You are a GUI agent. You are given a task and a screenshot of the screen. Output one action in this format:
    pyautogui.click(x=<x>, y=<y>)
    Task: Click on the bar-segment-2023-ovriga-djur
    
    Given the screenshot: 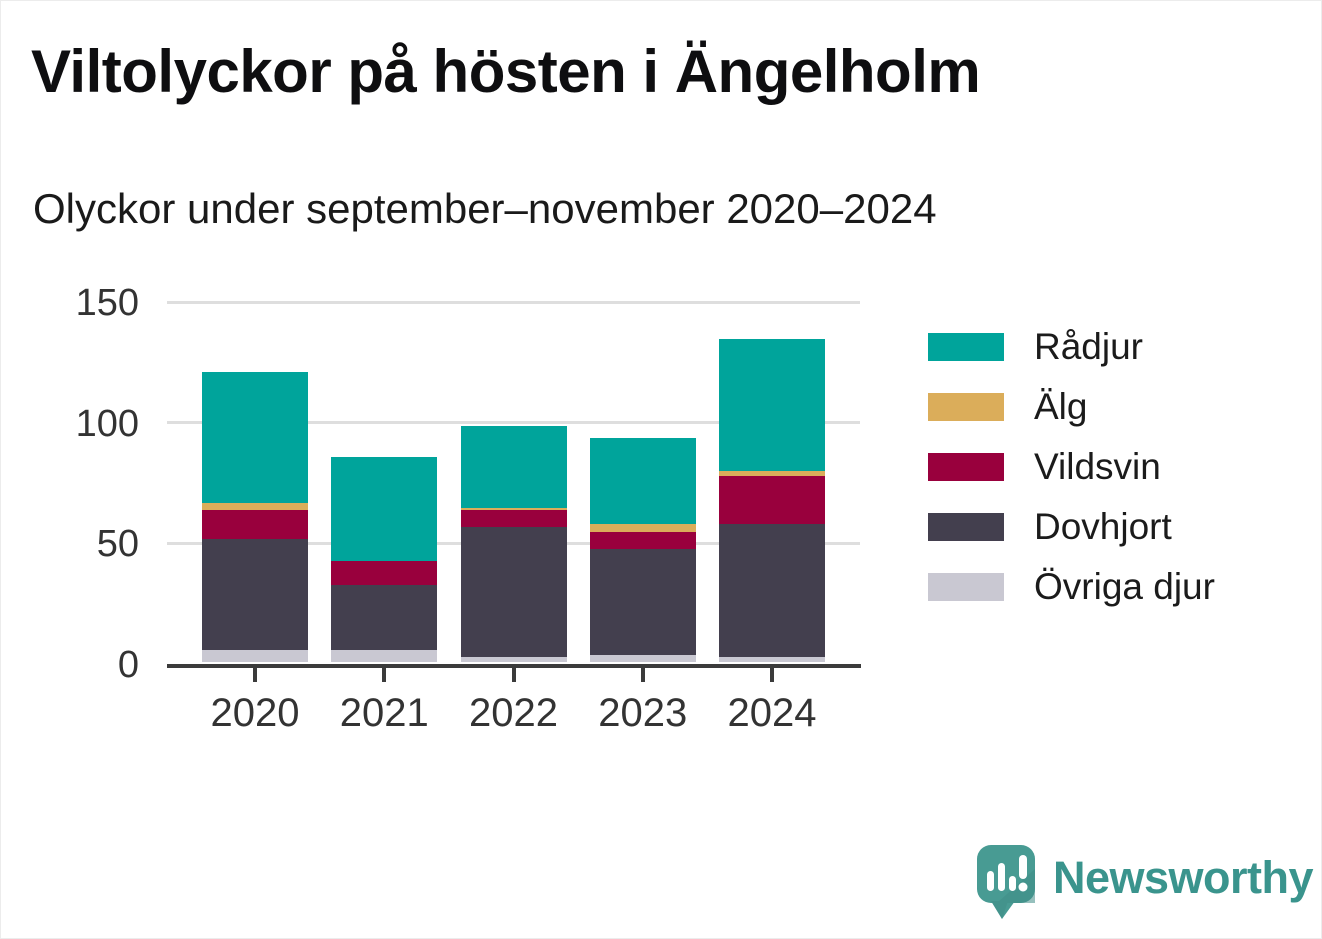 What is the action you would take?
    pyautogui.click(x=642, y=658)
    